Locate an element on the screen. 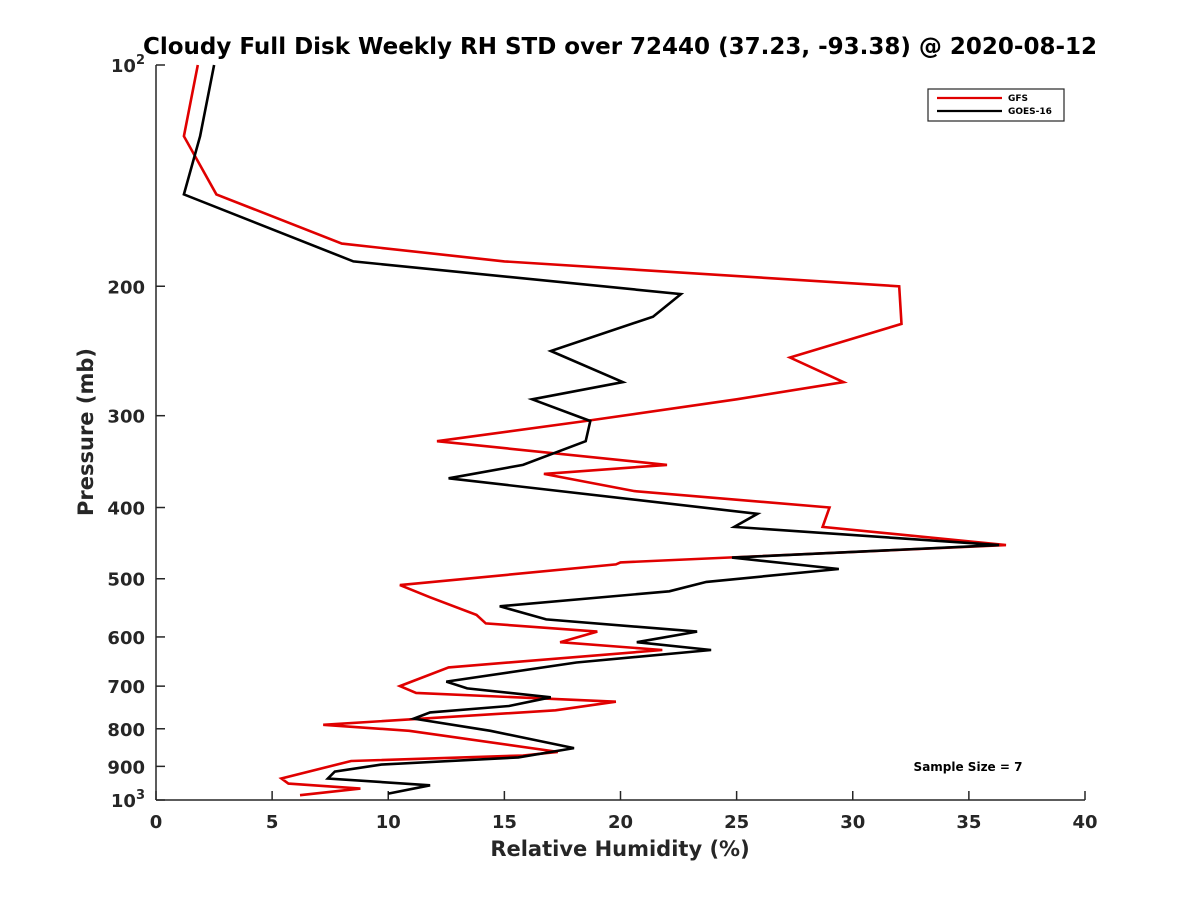  x-tick-label: 5 is located at coordinates (272, 822).